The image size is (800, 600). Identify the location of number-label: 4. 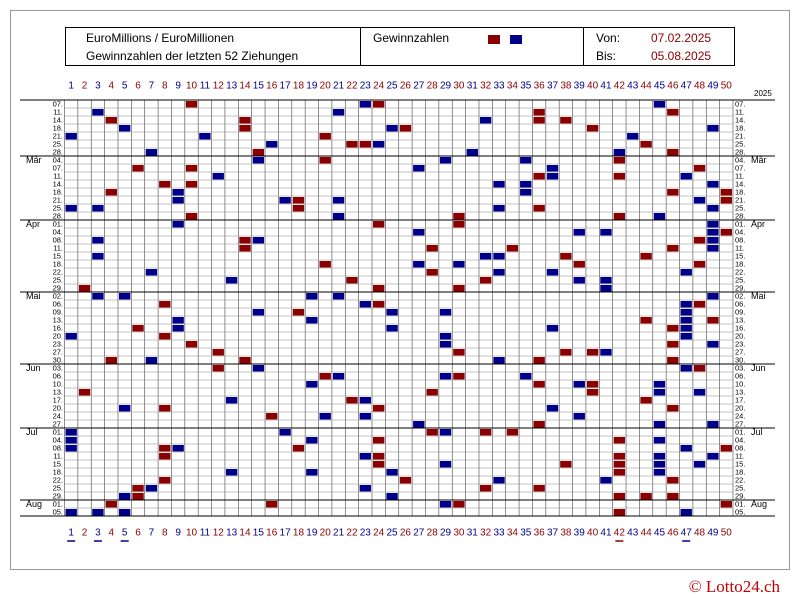
(112, 533).